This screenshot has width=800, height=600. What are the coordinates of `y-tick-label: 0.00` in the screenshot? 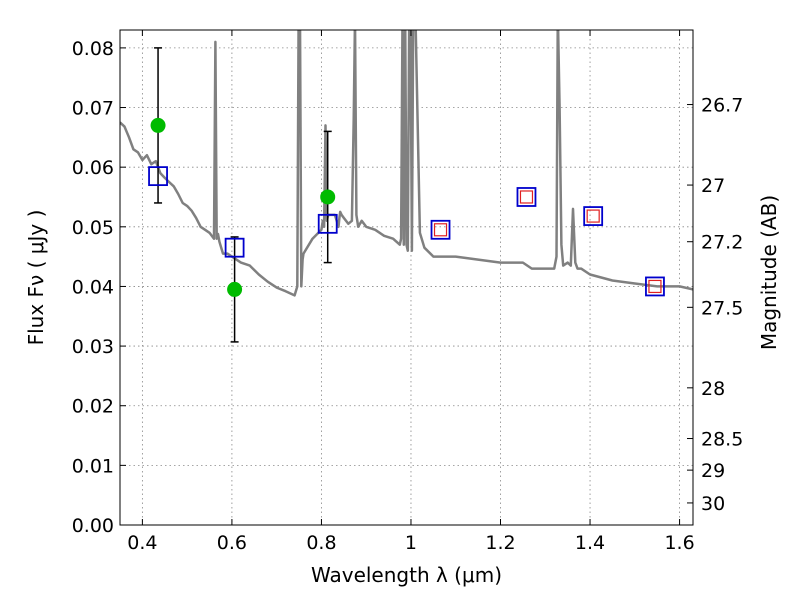 It's located at (93, 526).